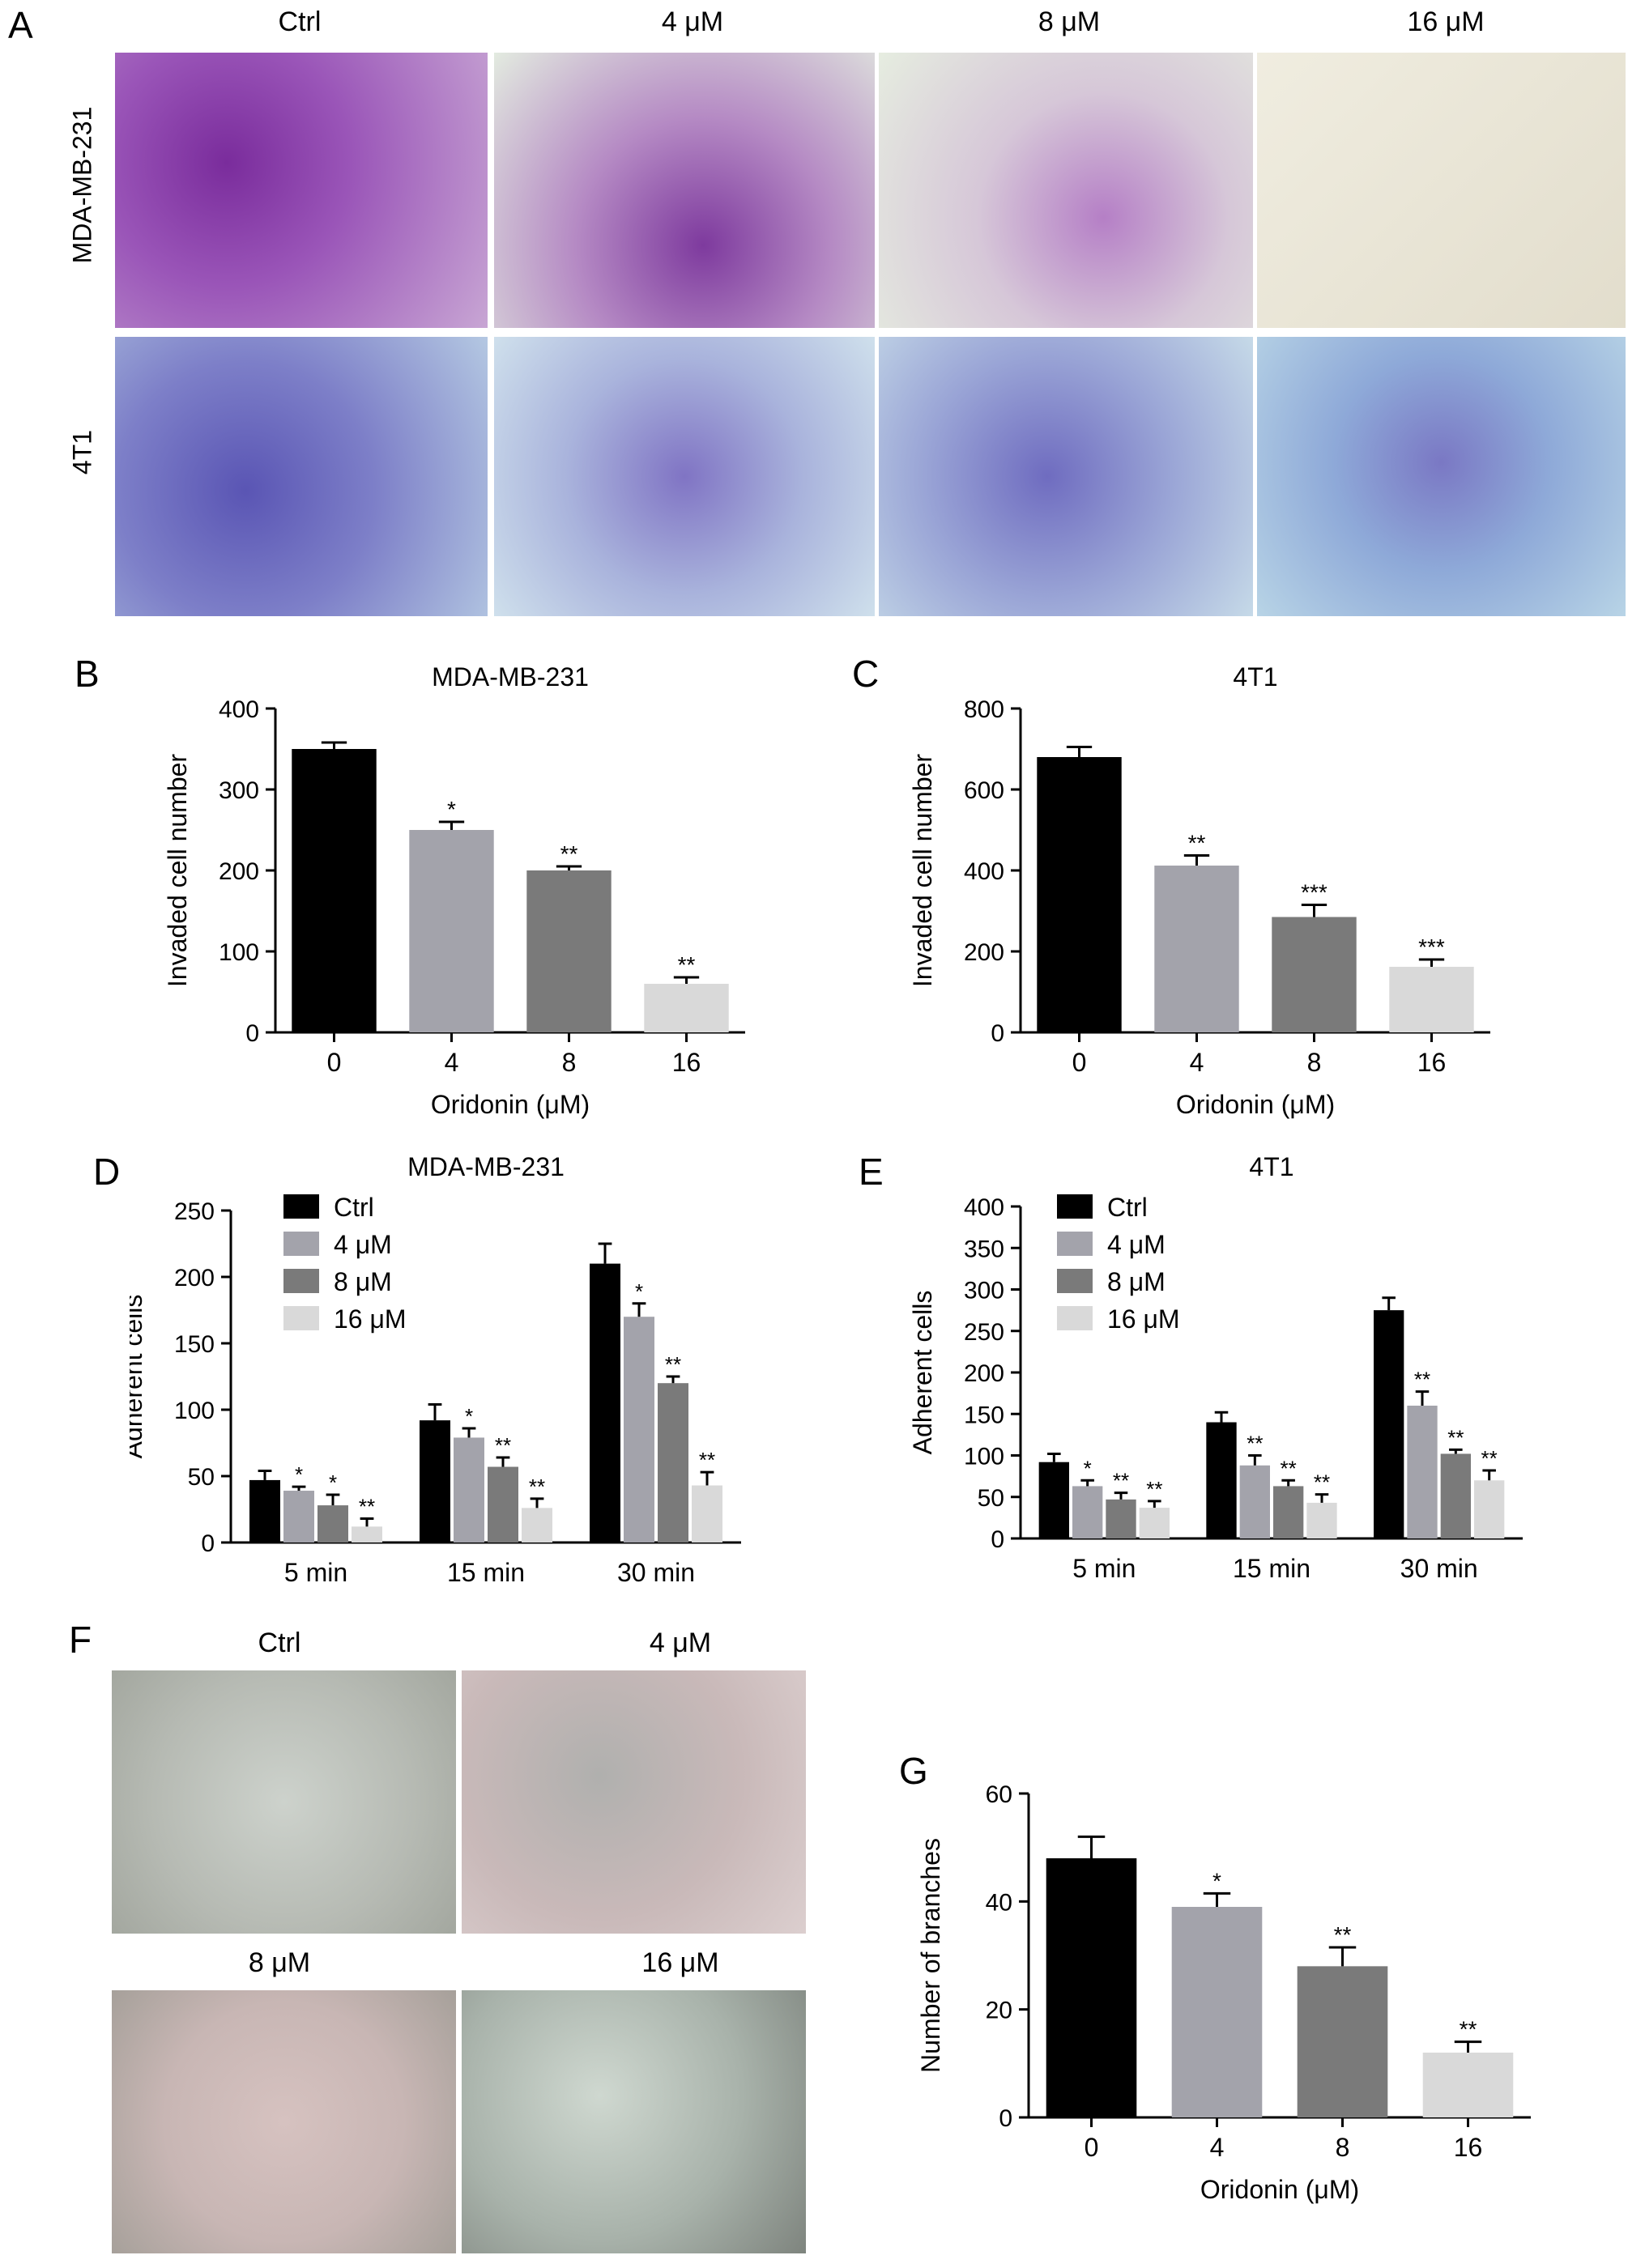 The image size is (1645, 2268). Describe the element at coordinates (510, 1104) in the screenshot. I see `chart-b-x-label: Oridonin (μM)` at that location.